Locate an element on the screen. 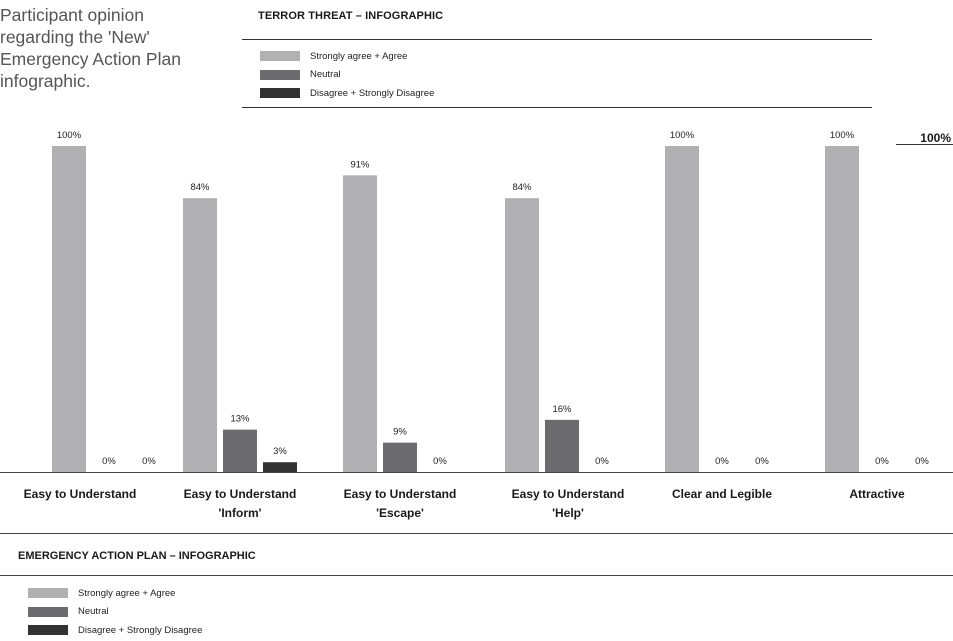  top-divider is located at coordinates (557, 39).